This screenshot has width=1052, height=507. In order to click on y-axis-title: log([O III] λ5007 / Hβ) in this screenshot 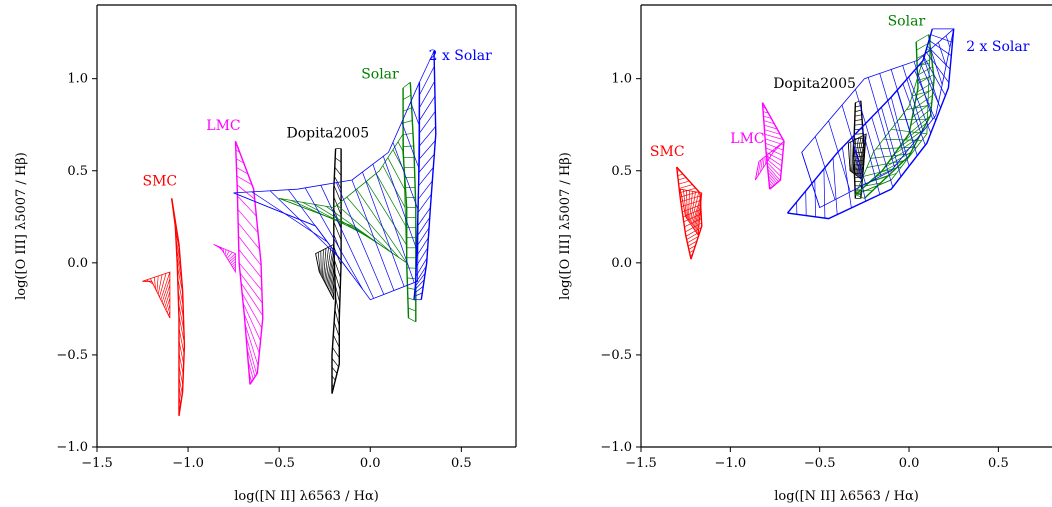, I will do `click(21, 226)`.